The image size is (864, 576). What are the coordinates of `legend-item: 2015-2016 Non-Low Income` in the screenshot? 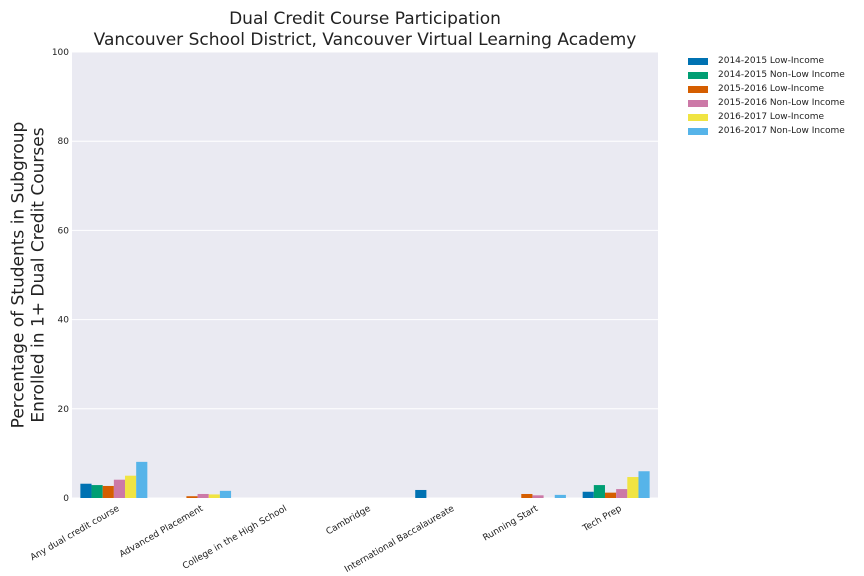 It's located at (766, 103).